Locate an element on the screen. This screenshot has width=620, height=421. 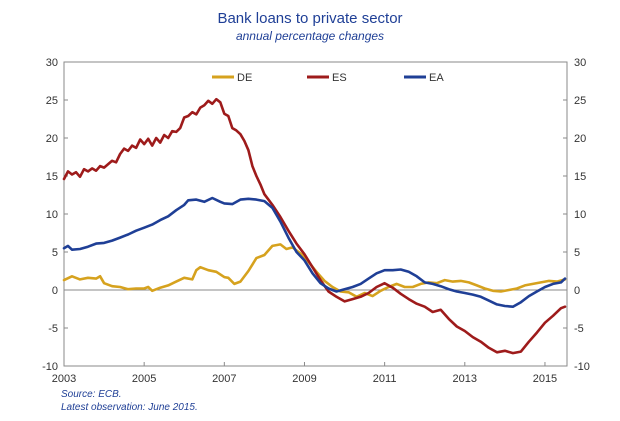
chart-subtitle: annual percentage changes is located at coordinates (310, 36).